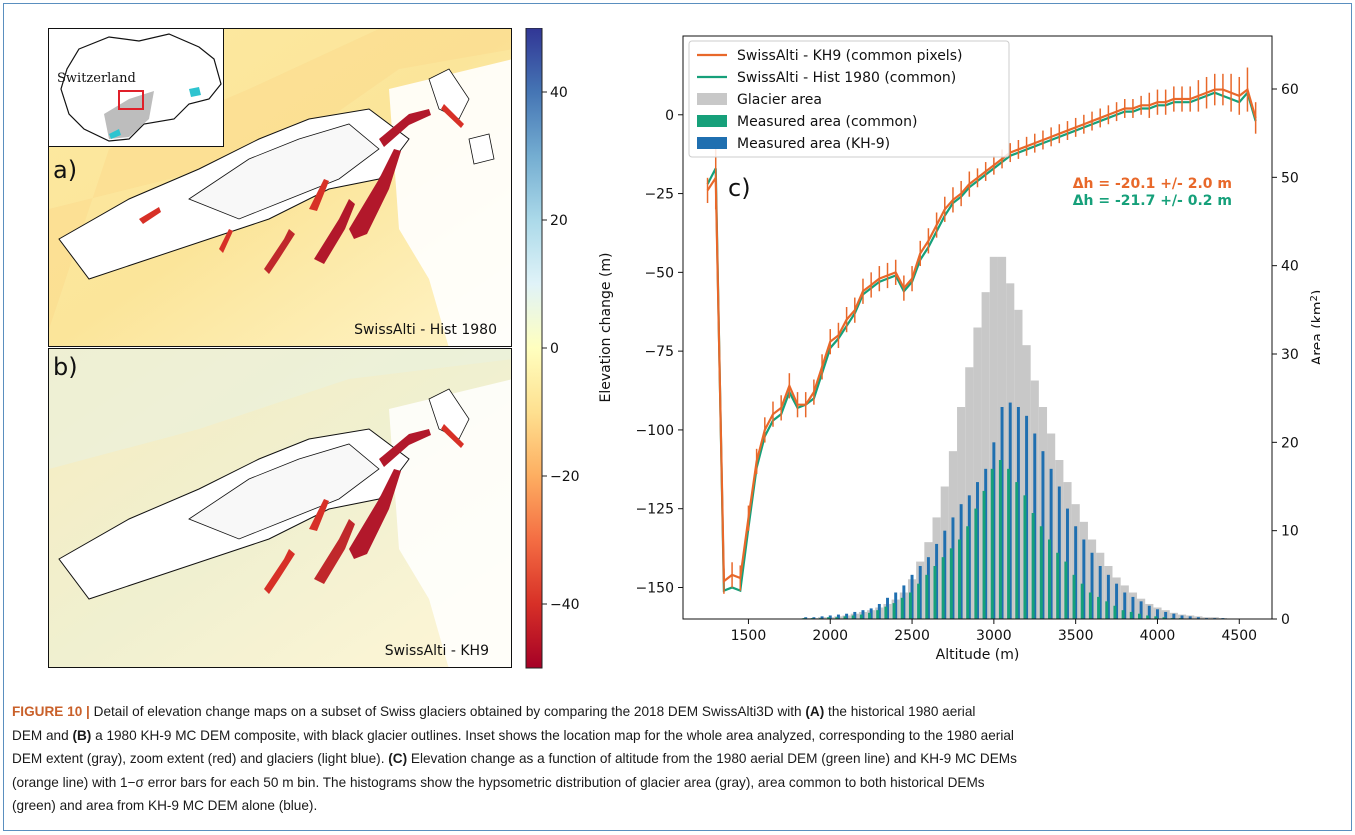  I want to click on panel-a-label: a), so click(65, 170).